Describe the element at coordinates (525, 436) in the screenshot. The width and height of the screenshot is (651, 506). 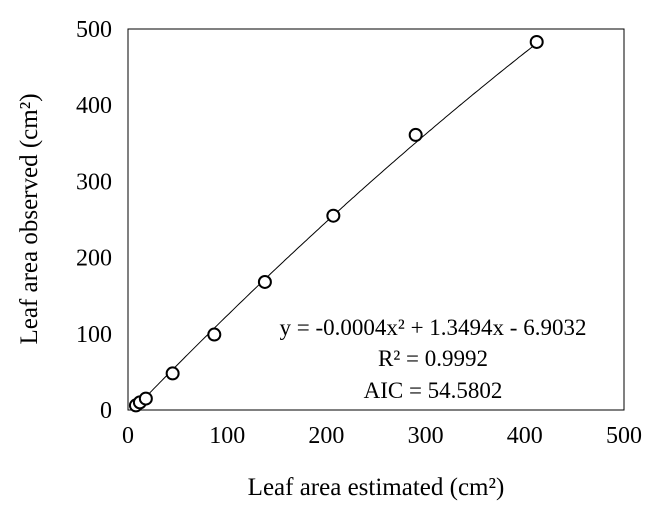
I see `x-tick-label: 400` at that location.